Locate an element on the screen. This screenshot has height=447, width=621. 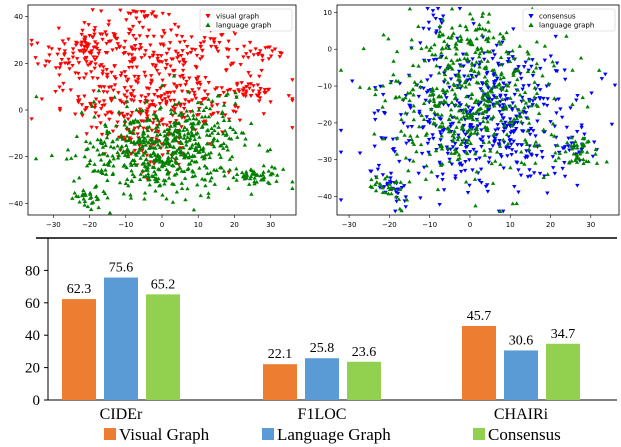
x-tick-label: −10 is located at coordinates (125, 225).